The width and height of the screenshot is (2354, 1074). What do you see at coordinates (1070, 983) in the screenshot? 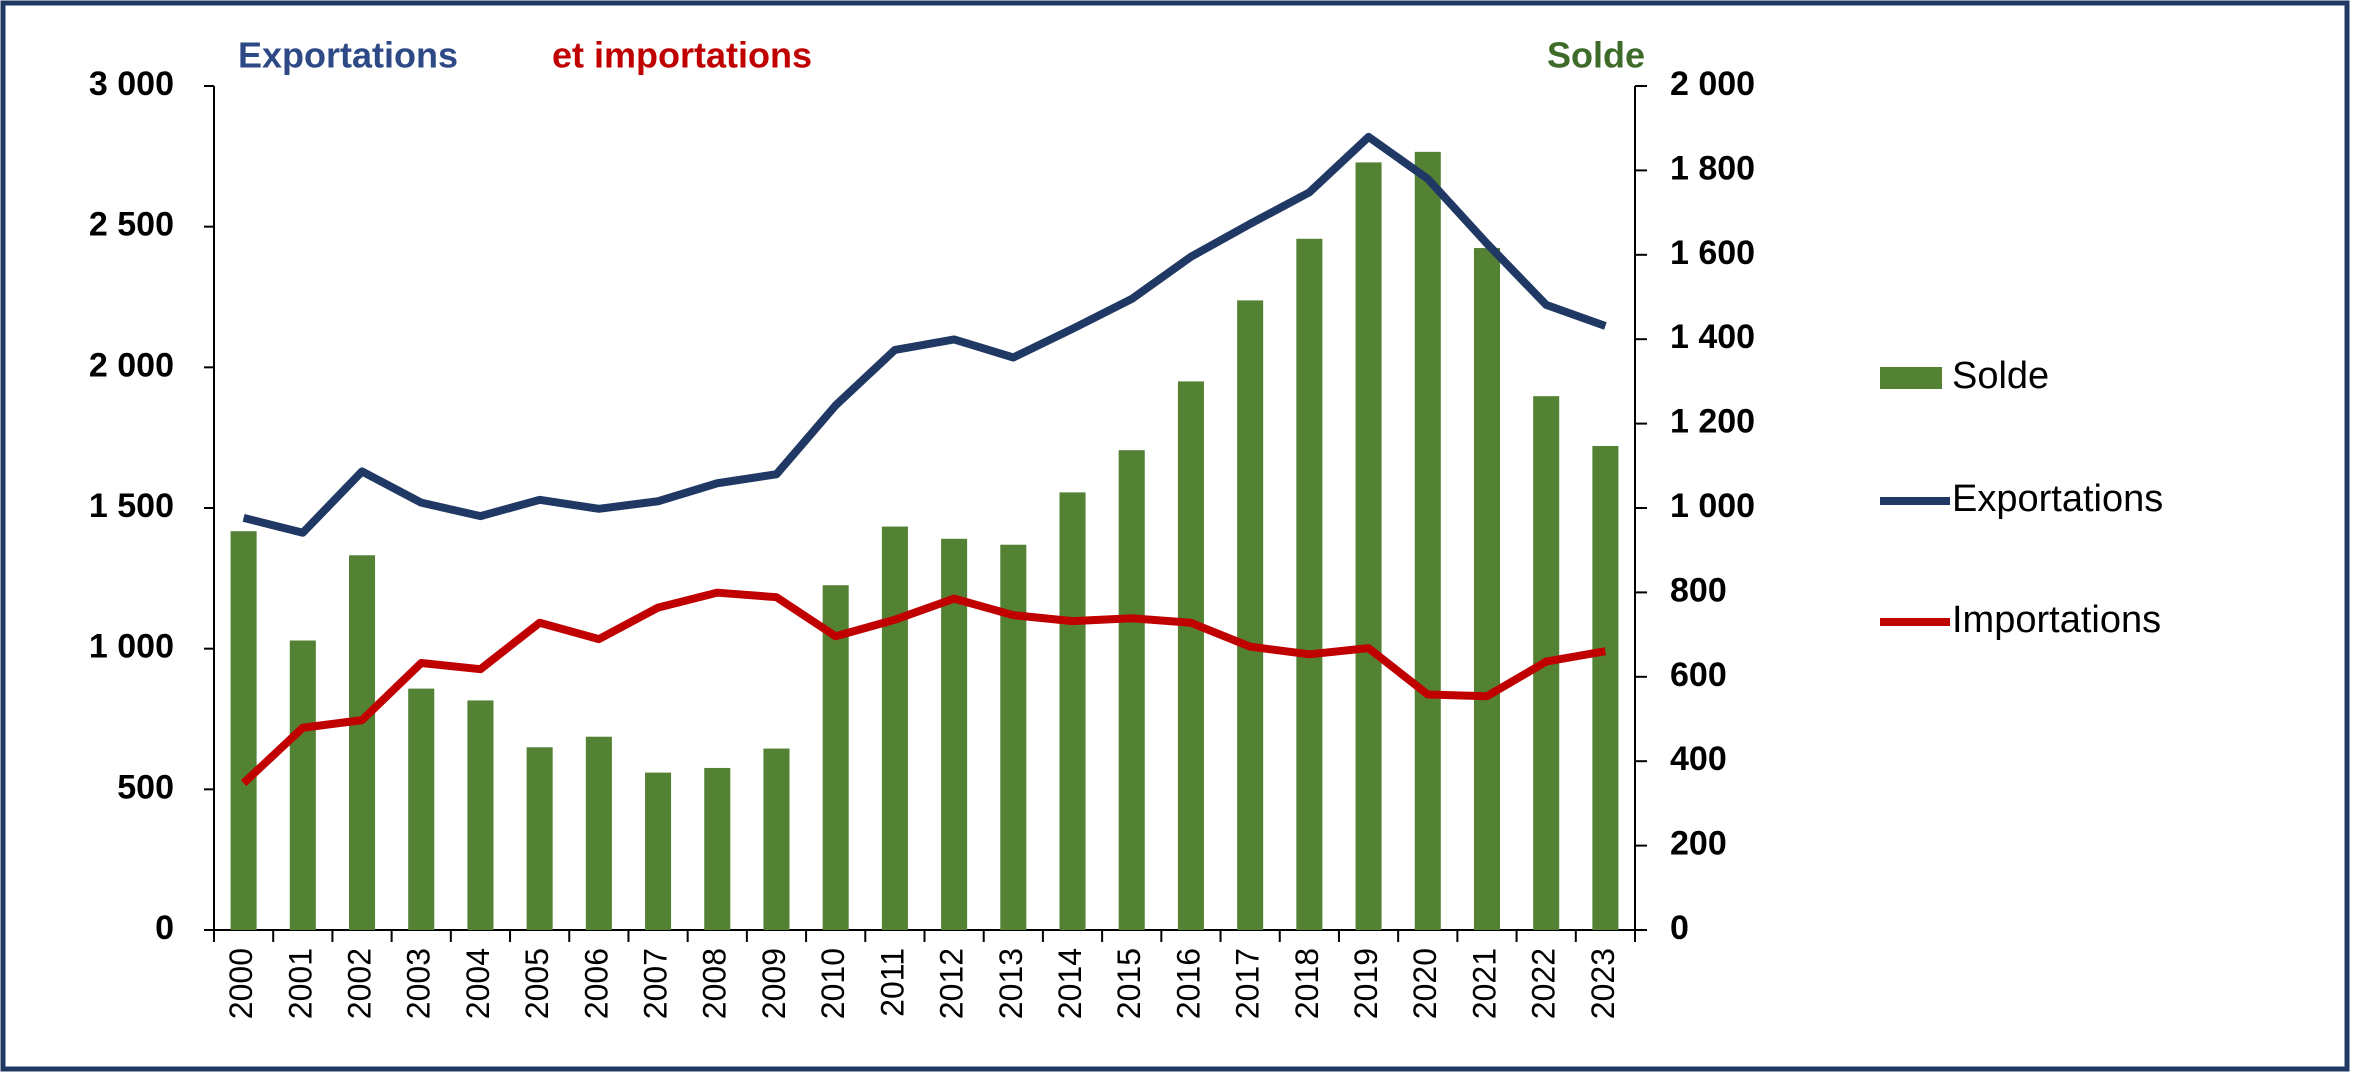
I see `x-tick-label: 2014` at bounding box center [1070, 983].